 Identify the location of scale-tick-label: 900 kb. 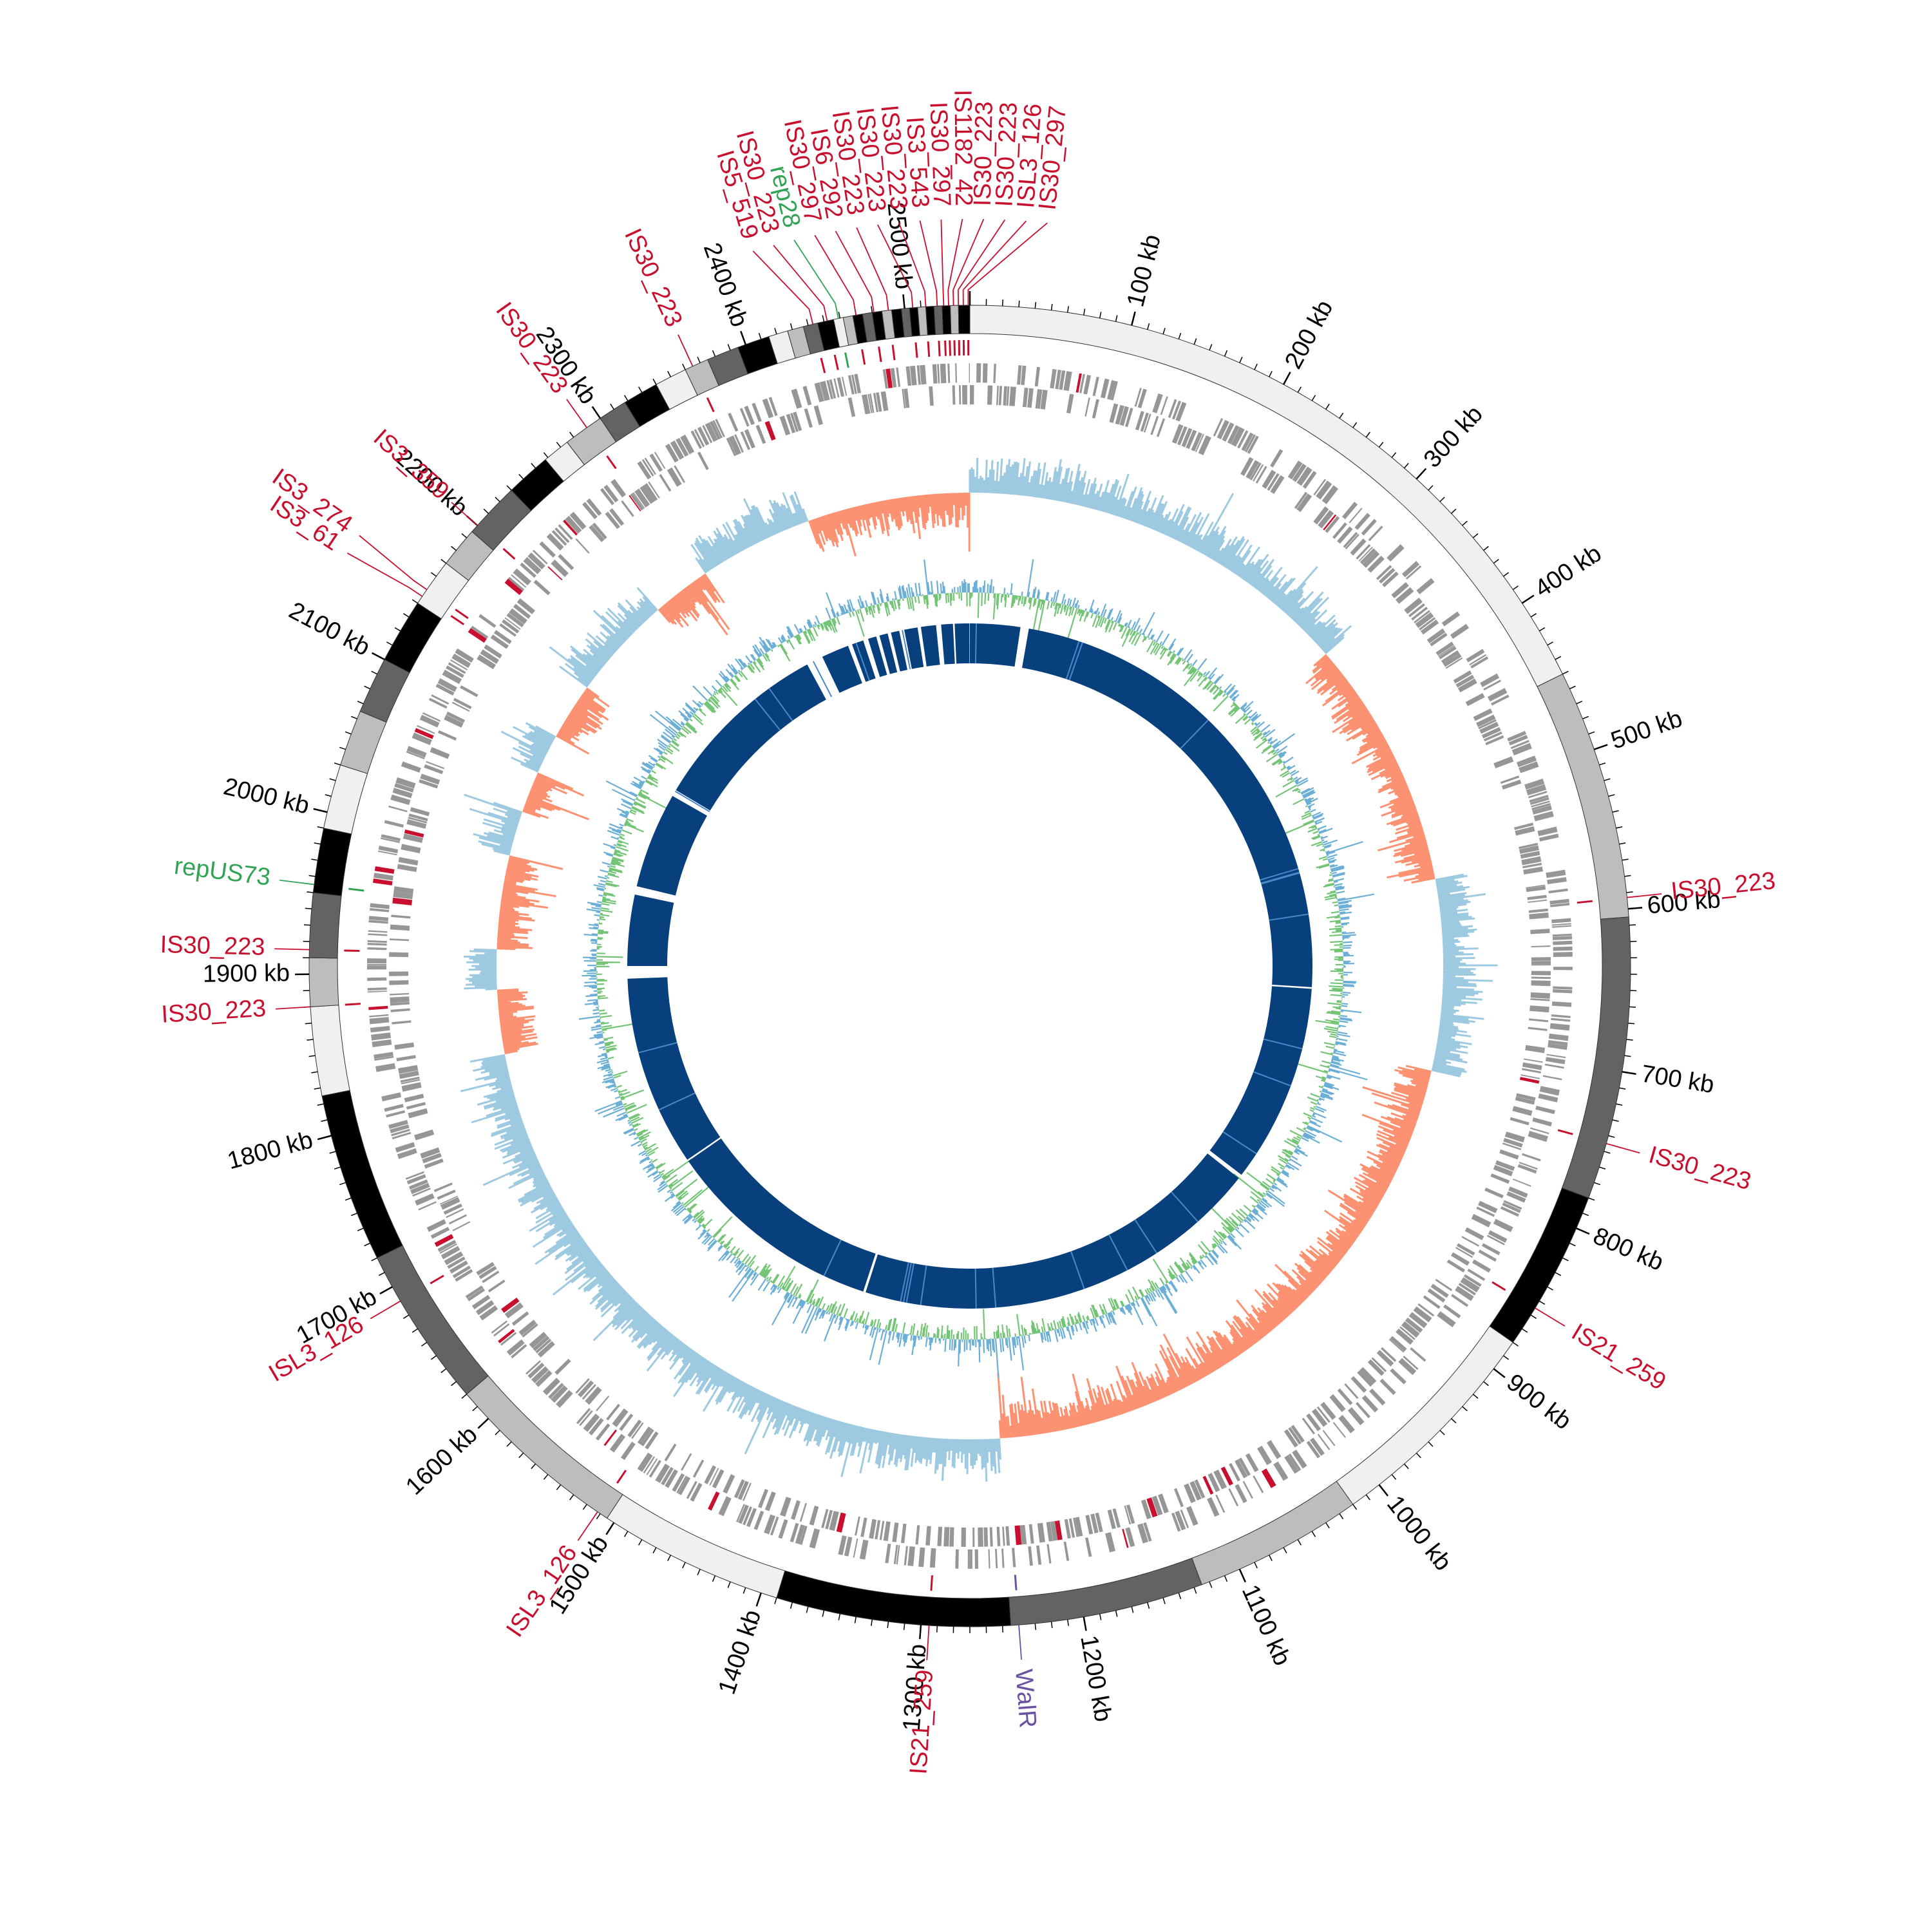
(1539, 1402).